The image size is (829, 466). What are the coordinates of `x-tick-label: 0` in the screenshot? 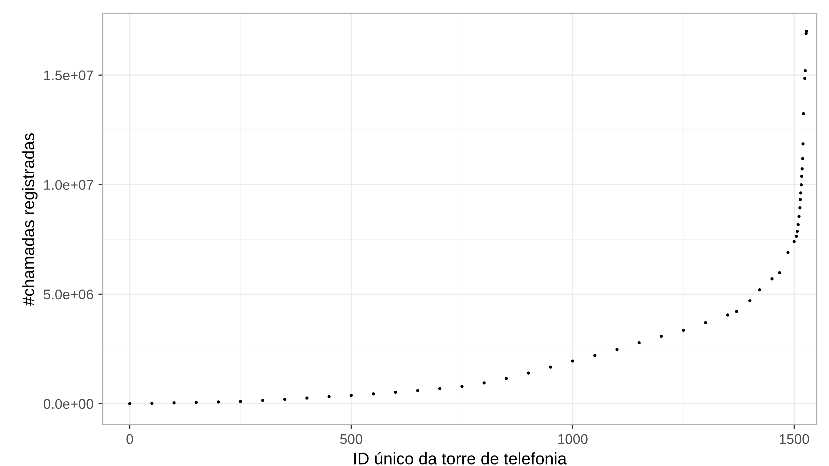 It's located at (130, 439).